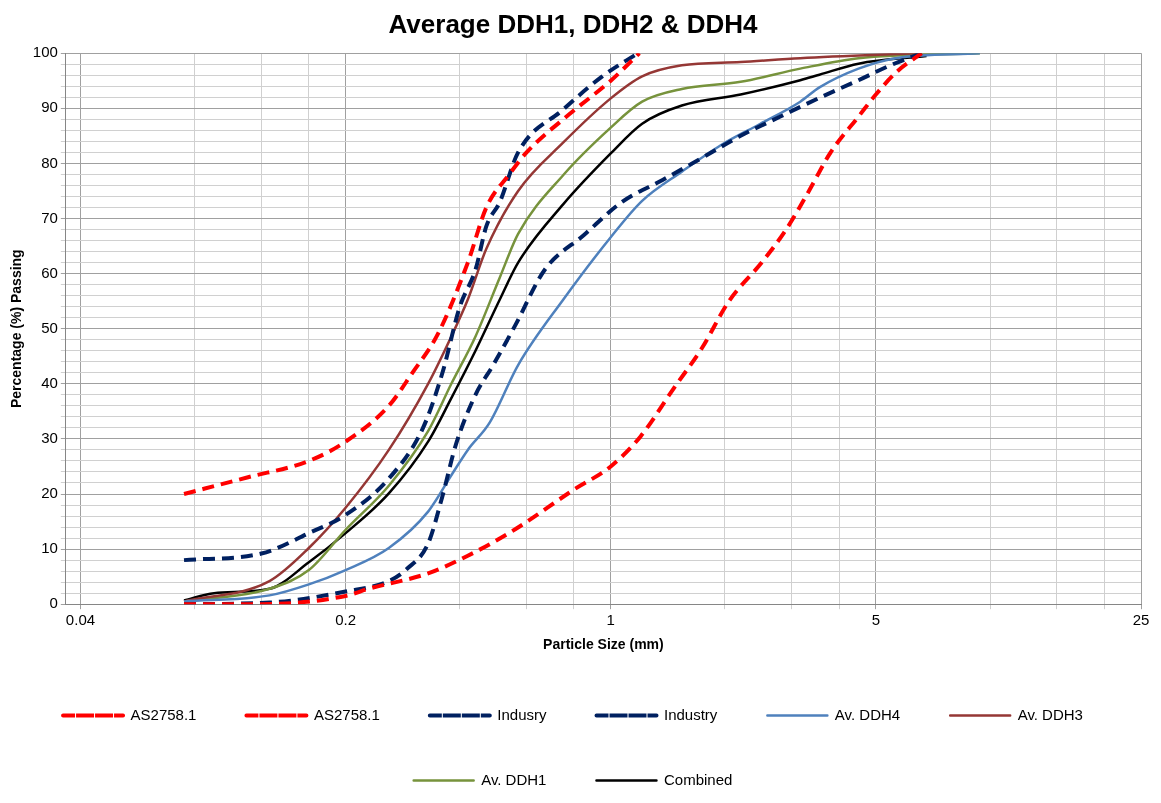 Image resolution: width=1161 pixels, height=803 pixels. Describe the element at coordinates (603, 644) in the screenshot. I see `x-axis-title: Particle Size (mm)` at that location.